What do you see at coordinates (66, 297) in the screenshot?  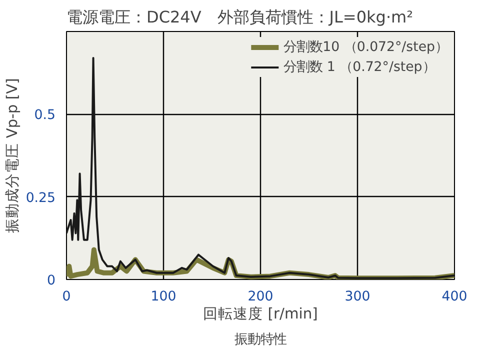 I see `x-tick-label: 0` at bounding box center [66, 297].